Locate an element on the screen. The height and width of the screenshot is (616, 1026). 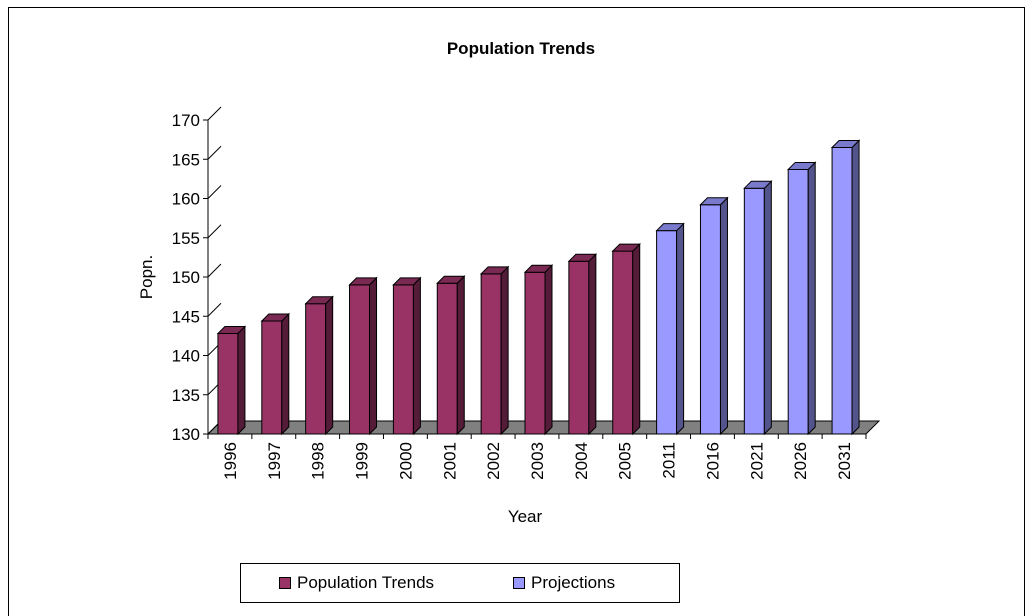
x-tick-label: 2026 is located at coordinates (800, 461).